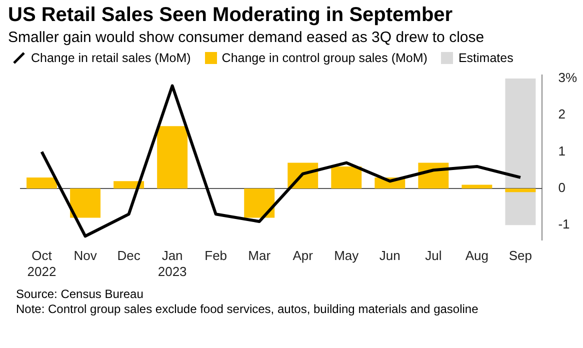 The width and height of the screenshot is (583, 348). What do you see at coordinates (486, 58) in the screenshot?
I see `legend-label: Estimates` at bounding box center [486, 58].